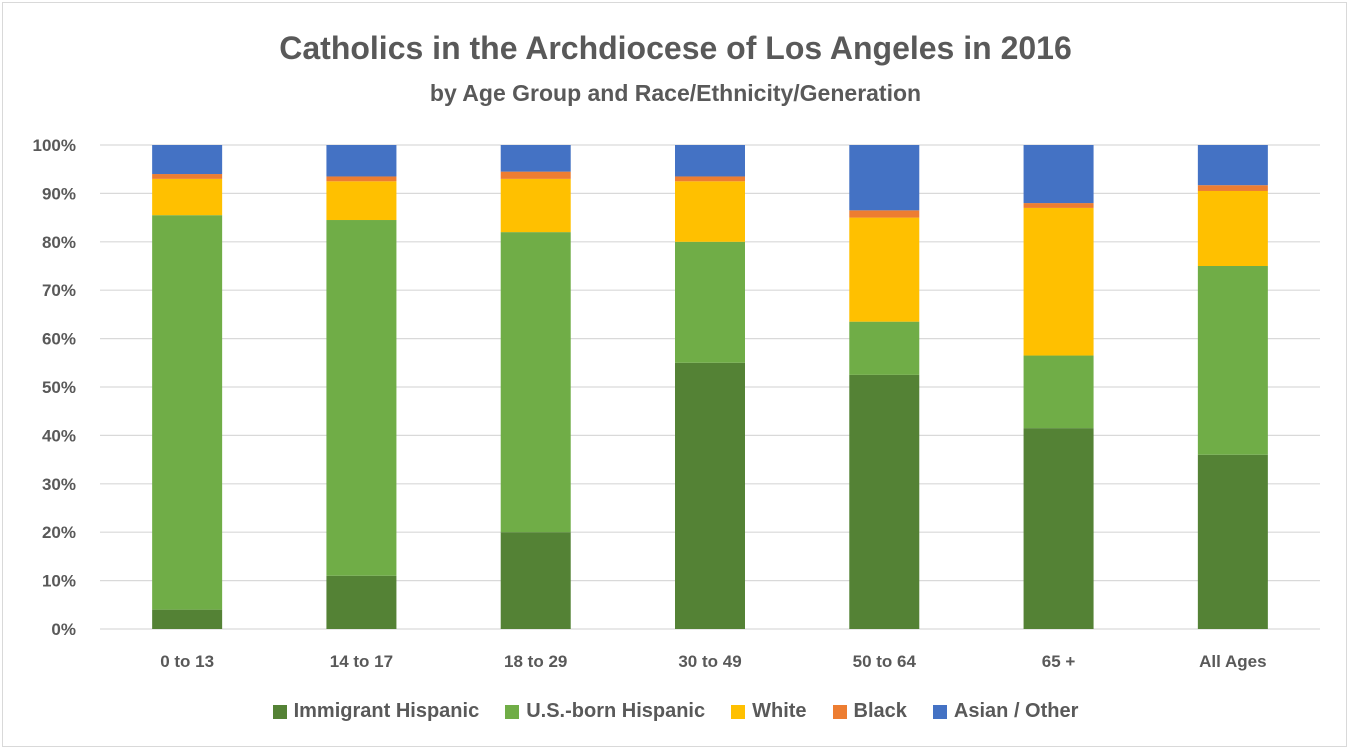 This screenshot has width=1351, height=751. I want to click on legend-label: Immigrant Hispanic, so click(386, 711).